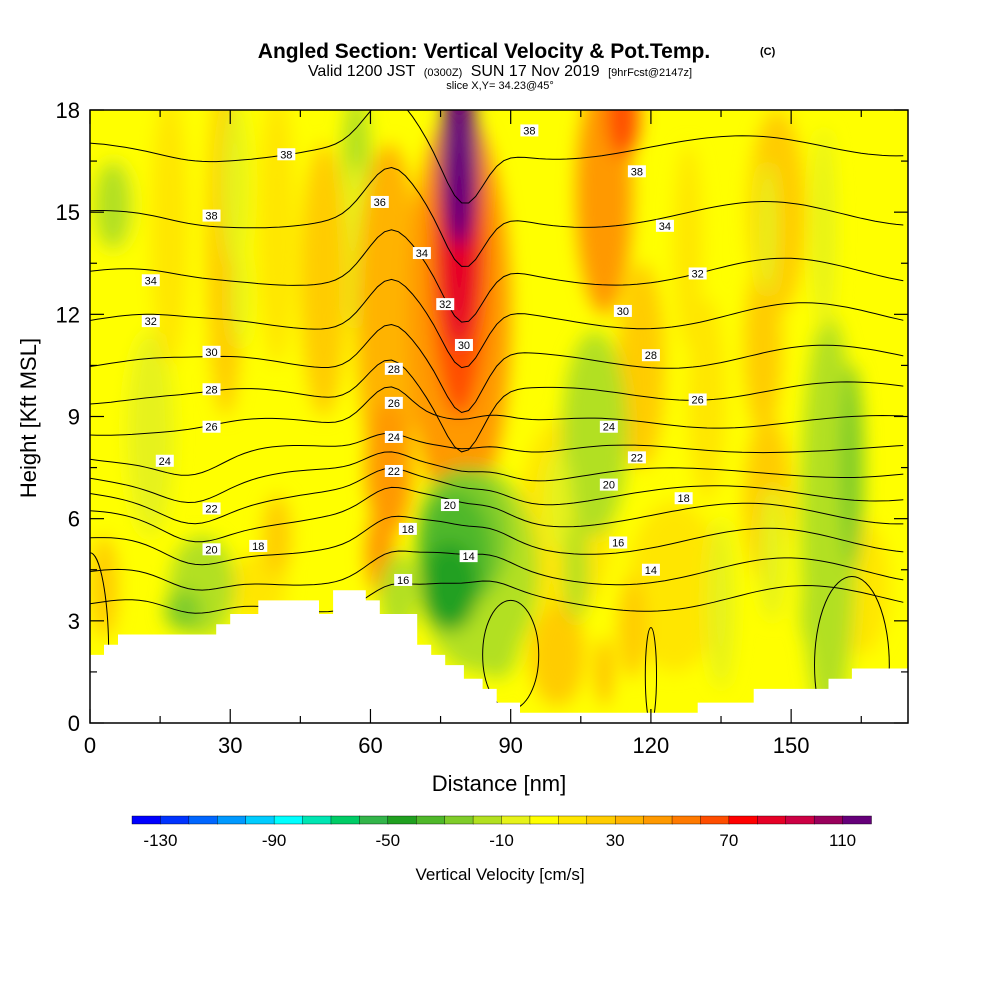 Image resolution: width=1000 pixels, height=1000 pixels. What do you see at coordinates (791, 745) in the screenshot?
I see `x-tick-label: 150` at bounding box center [791, 745].